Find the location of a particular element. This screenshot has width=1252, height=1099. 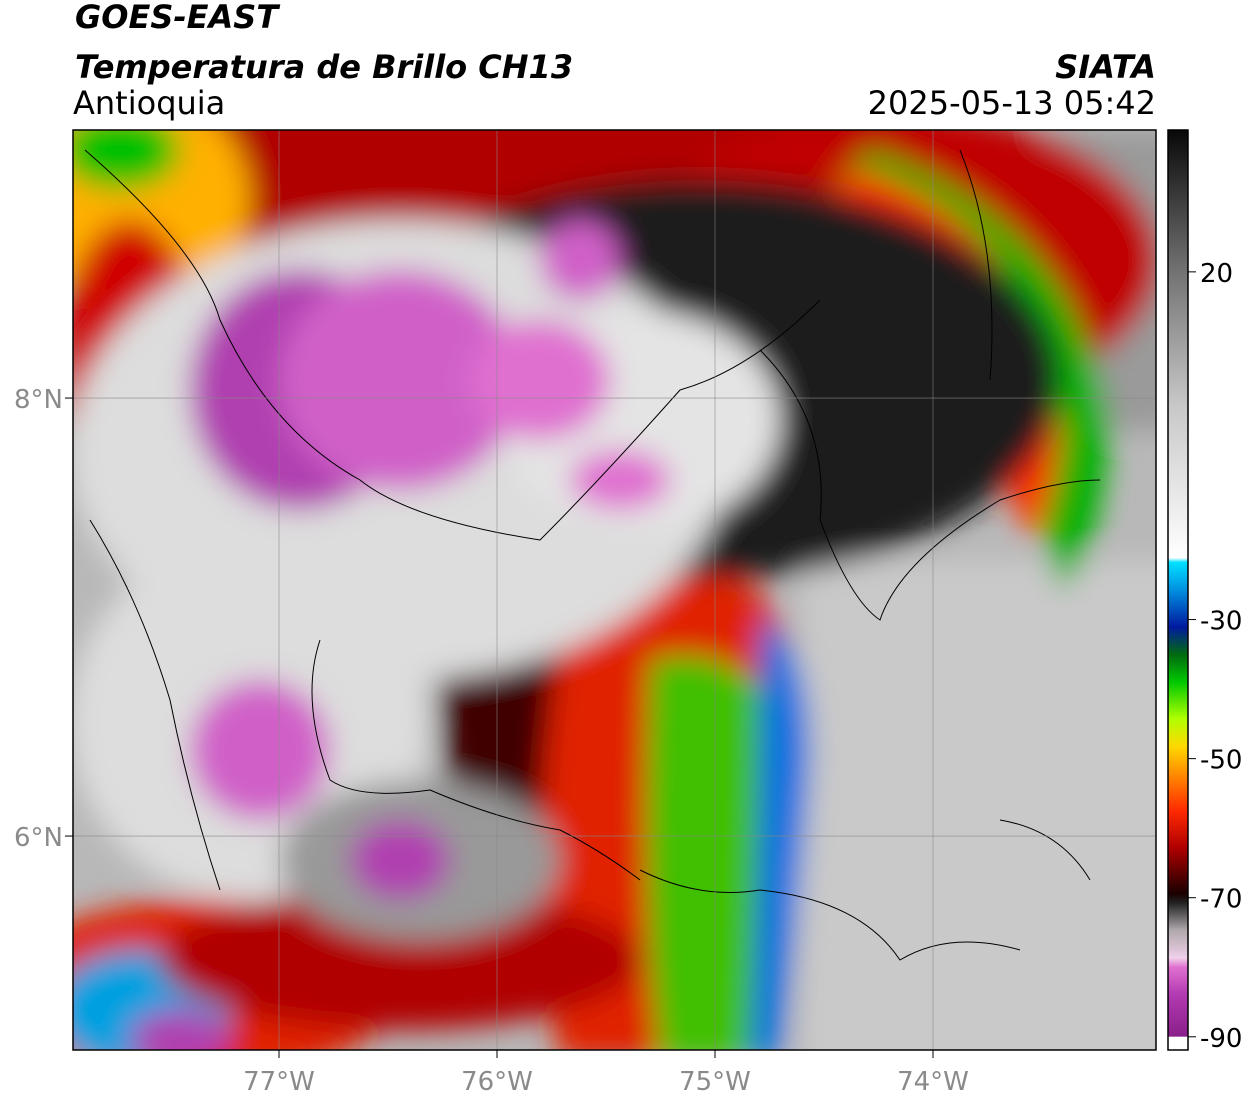

region: Antioquia is located at coordinates (149, 103).